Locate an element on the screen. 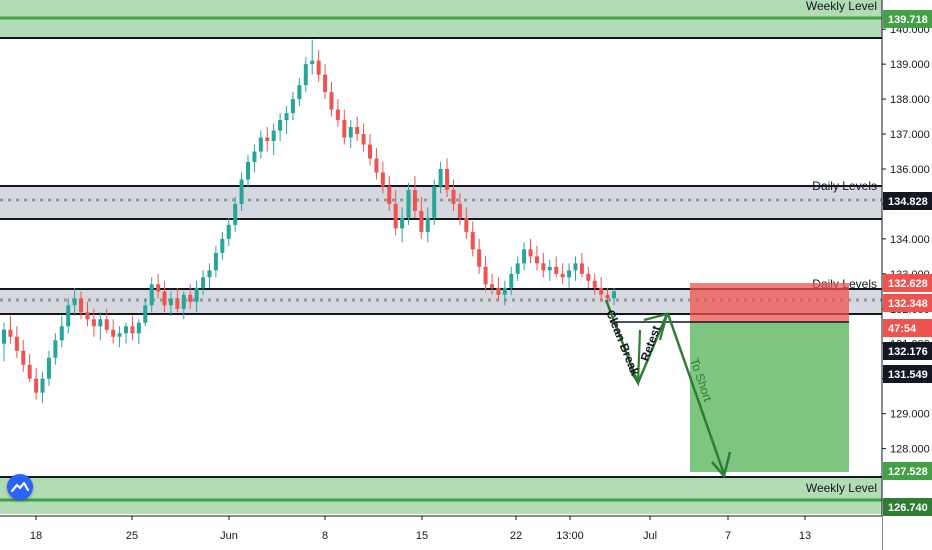 Image resolution: width=932 pixels, height=550 pixels. price-tag: 134.828 is located at coordinates (907, 201).